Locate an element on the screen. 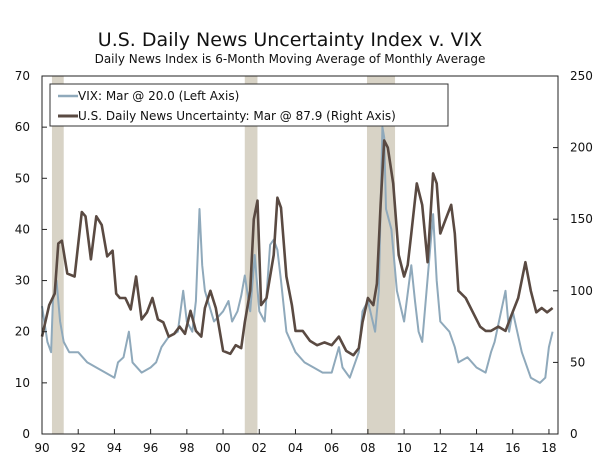 Image resolution: width=600 pixels, height=475 pixels. right-tick-label: 0 is located at coordinates (574, 434).